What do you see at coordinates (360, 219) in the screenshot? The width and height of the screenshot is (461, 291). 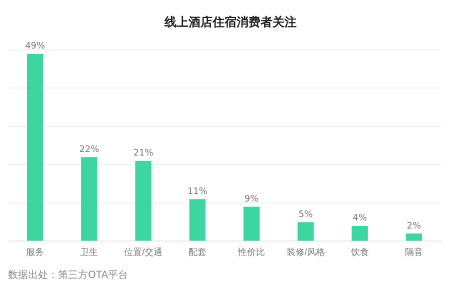 I see `data-label: 4%` at bounding box center [360, 219].